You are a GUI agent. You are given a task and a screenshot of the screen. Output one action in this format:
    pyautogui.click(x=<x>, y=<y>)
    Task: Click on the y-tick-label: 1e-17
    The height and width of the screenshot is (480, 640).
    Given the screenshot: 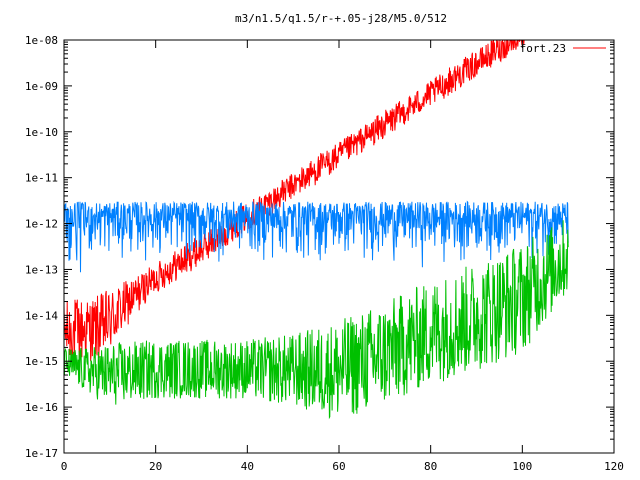 What is the action you would take?
    pyautogui.click(x=41, y=453)
    